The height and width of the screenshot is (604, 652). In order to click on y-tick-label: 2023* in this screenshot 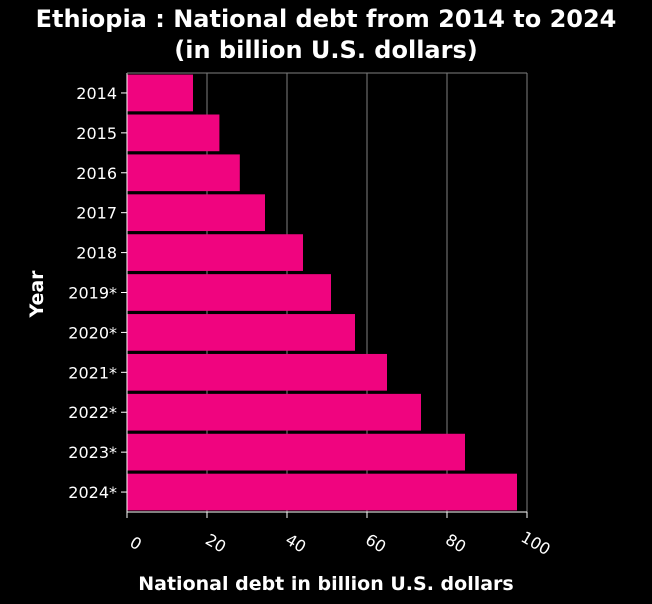, I will do `click(92, 452)`.